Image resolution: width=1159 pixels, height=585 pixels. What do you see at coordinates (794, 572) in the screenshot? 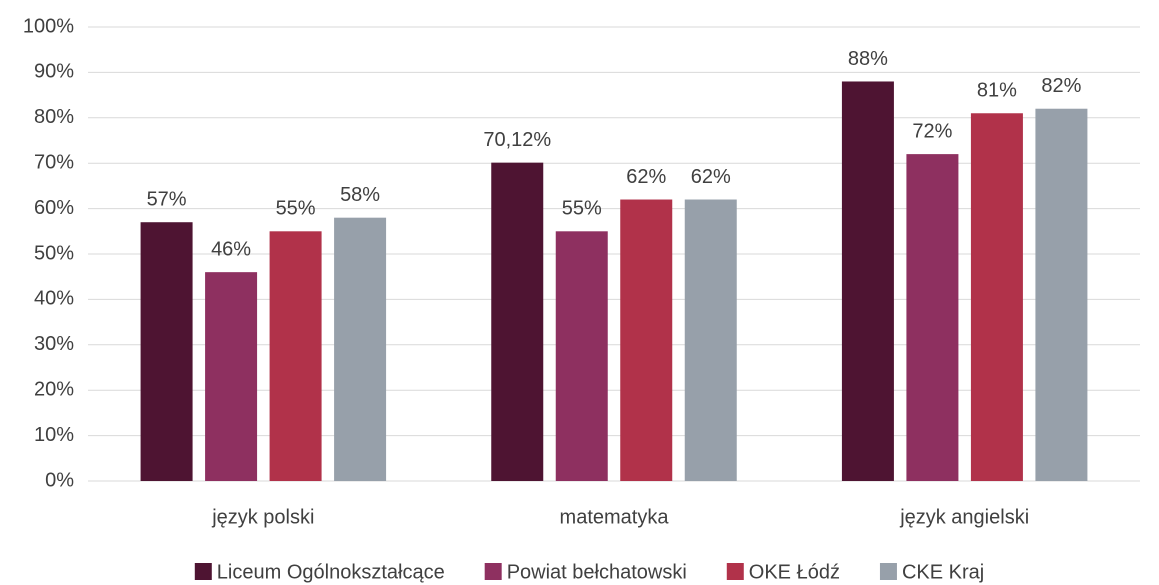
I see `legend-label: OKE Łódź` at bounding box center [794, 572].